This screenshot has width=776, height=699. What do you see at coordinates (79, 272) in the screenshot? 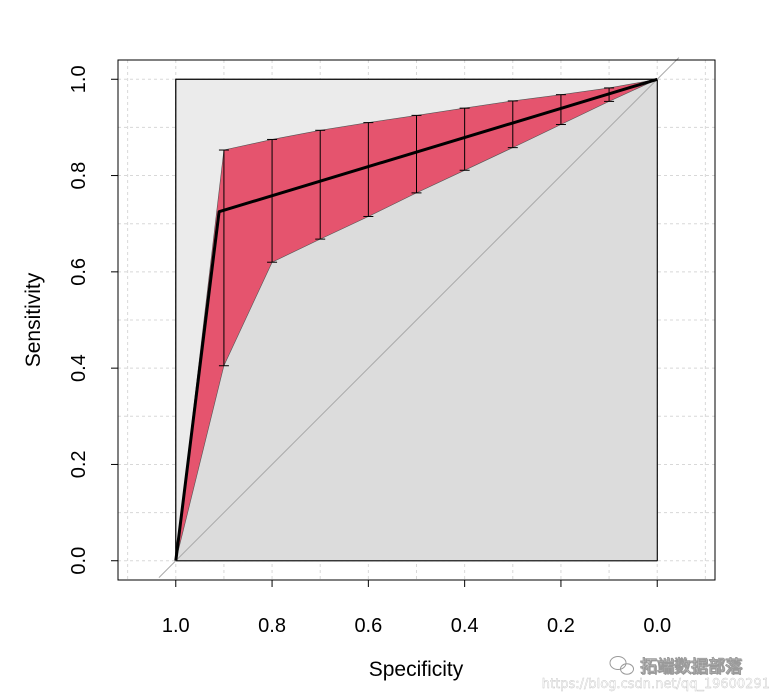
I see `y-tick-label: 0.6` at bounding box center [79, 272].